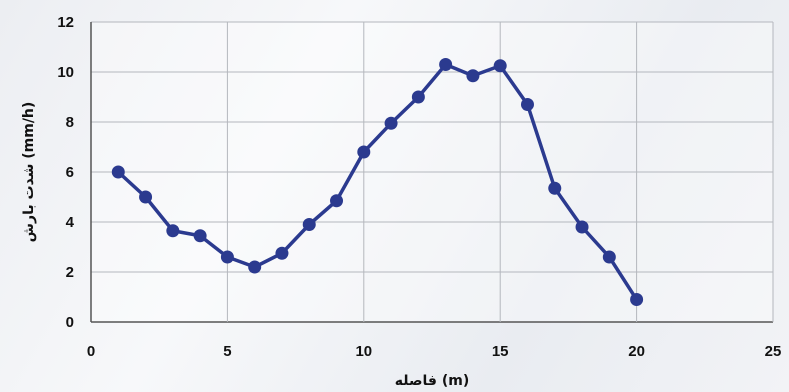 This screenshot has width=789, height=392. I want to click on x-tick-label: 25, so click(773, 351).